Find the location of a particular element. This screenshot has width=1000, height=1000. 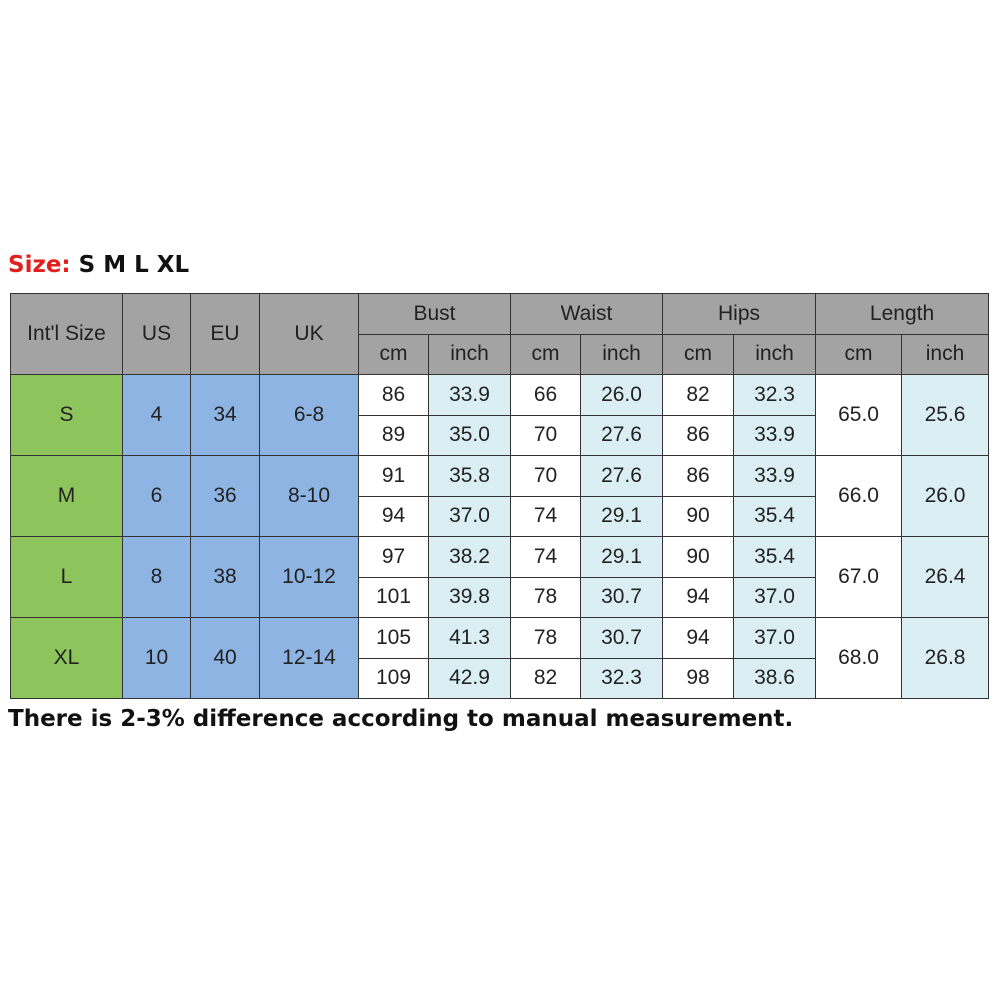

table-row: Int'l Size US EU UK Bust Waist Hips Length is located at coordinates (500, 334).